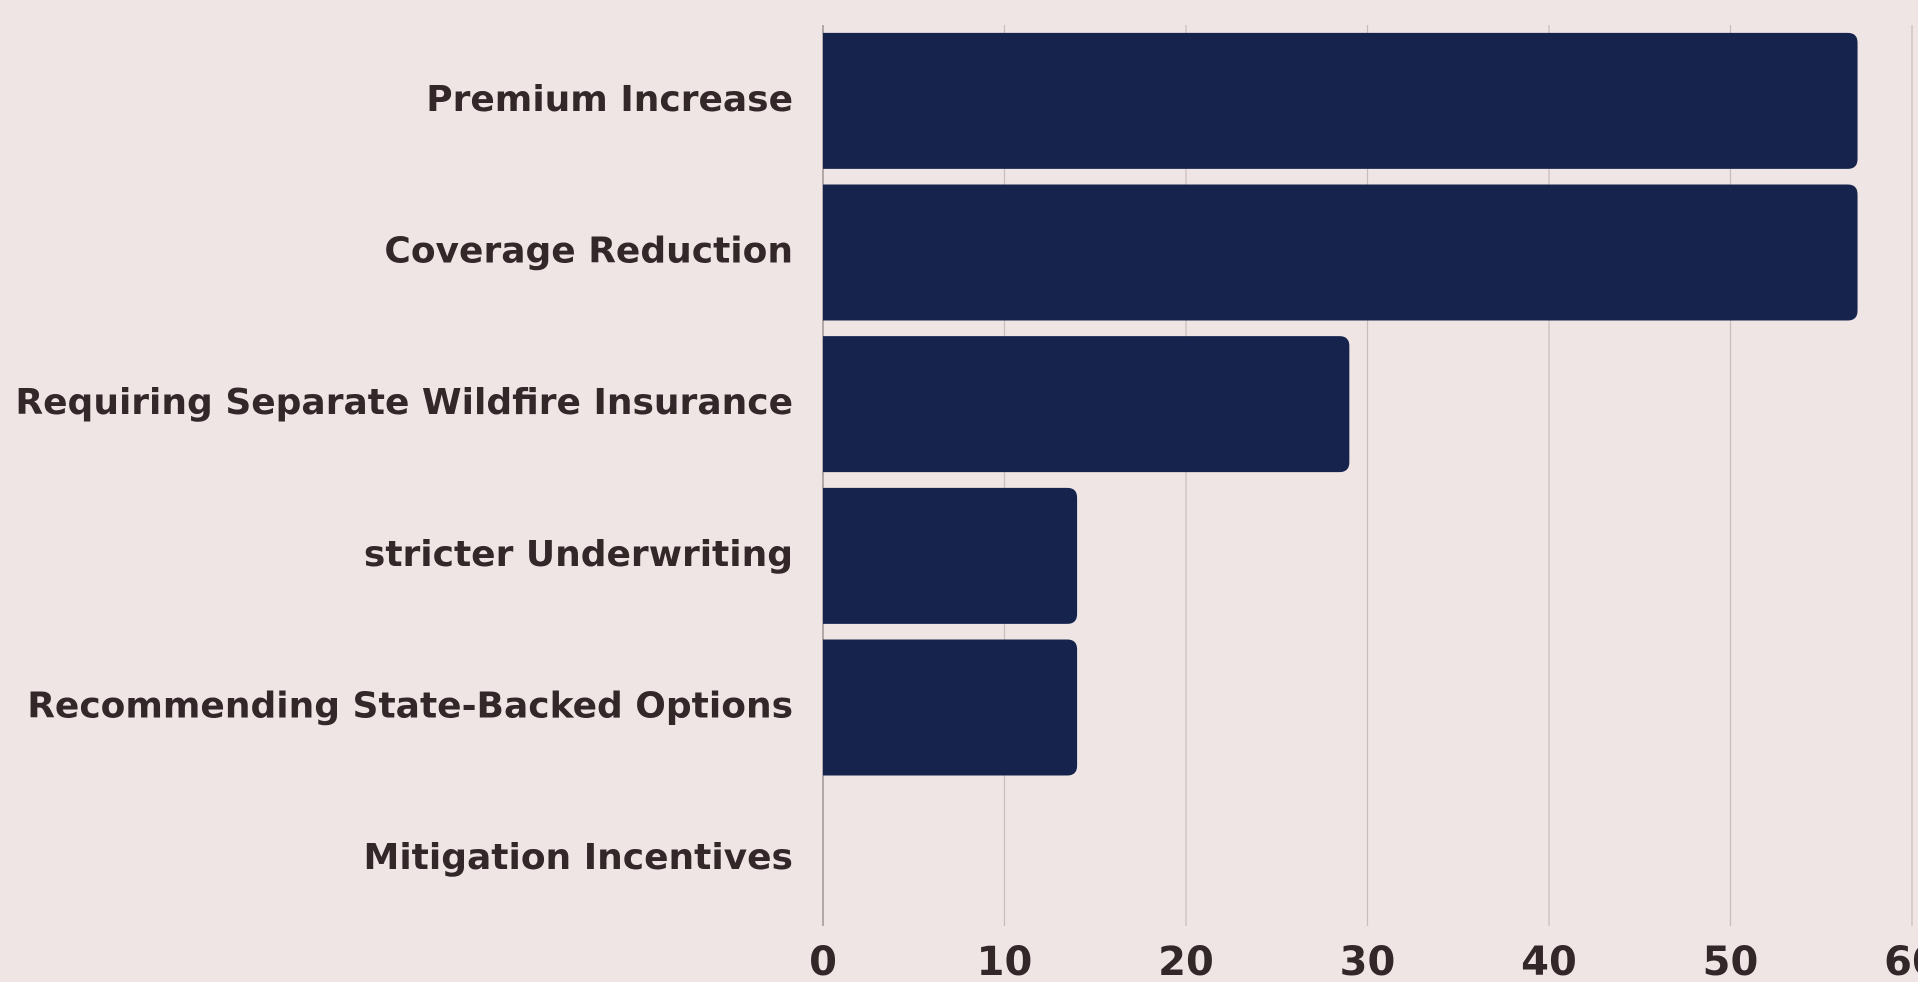 This screenshot has height=982, width=1918. What do you see at coordinates (823, 960) in the screenshot?
I see `x-tick-label: 0` at bounding box center [823, 960].